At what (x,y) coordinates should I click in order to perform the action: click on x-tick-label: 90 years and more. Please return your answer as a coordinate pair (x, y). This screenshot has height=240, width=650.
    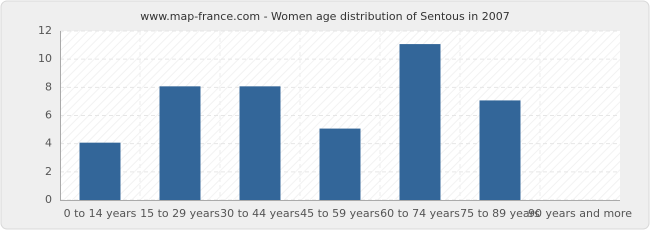
    Looking at the image, I should click on (580, 213).